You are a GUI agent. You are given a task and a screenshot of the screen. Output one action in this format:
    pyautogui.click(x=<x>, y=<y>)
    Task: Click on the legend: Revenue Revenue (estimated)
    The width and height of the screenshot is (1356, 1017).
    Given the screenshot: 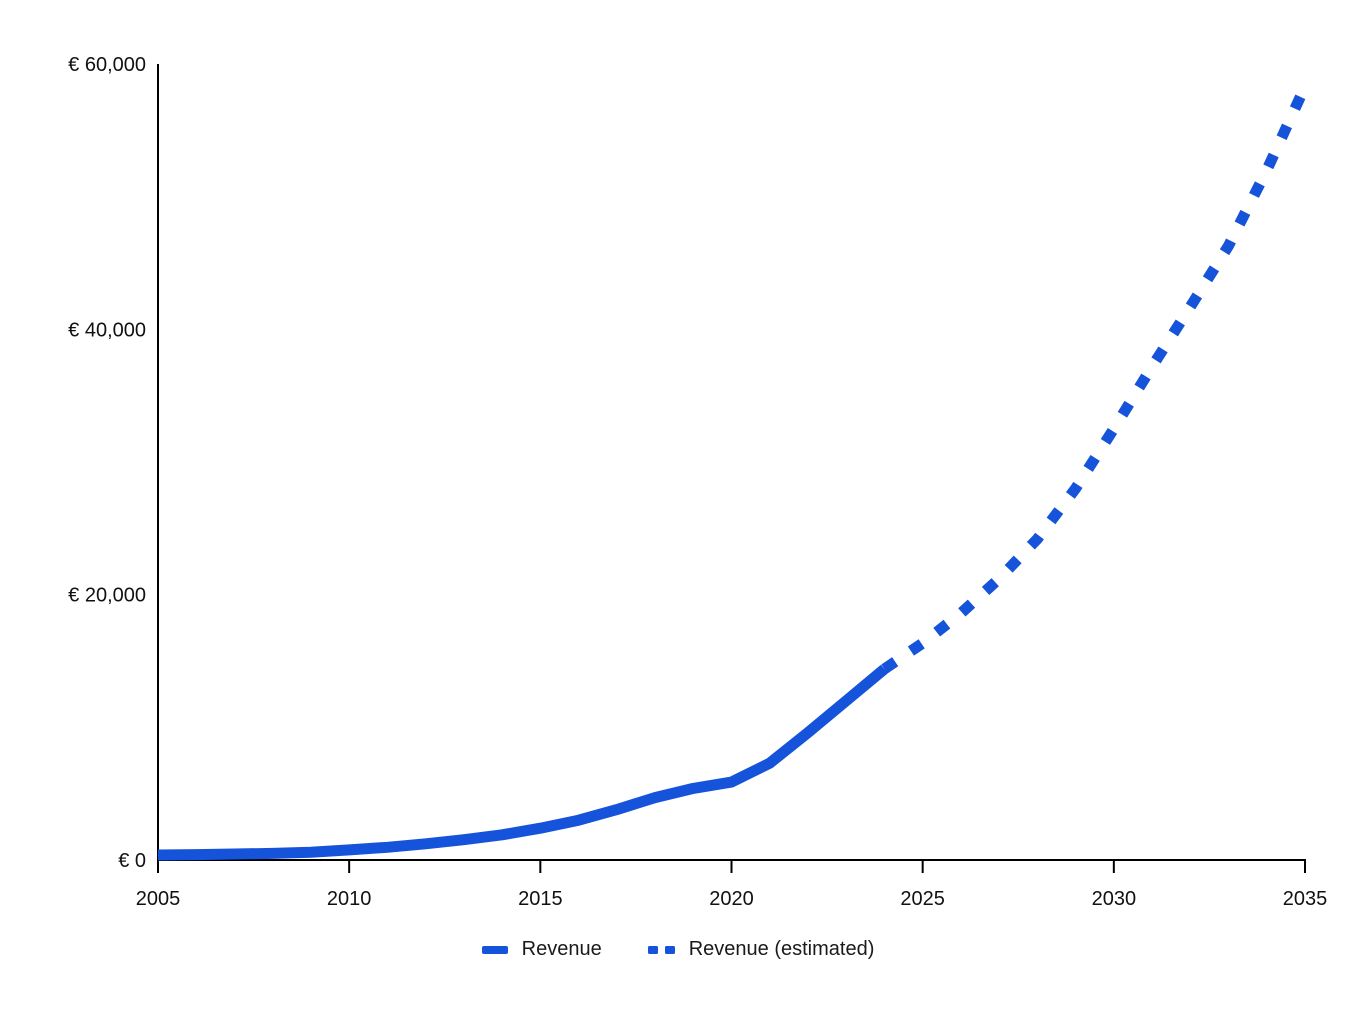 What is the action you would take?
    pyautogui.click(x=678, y=949)
    